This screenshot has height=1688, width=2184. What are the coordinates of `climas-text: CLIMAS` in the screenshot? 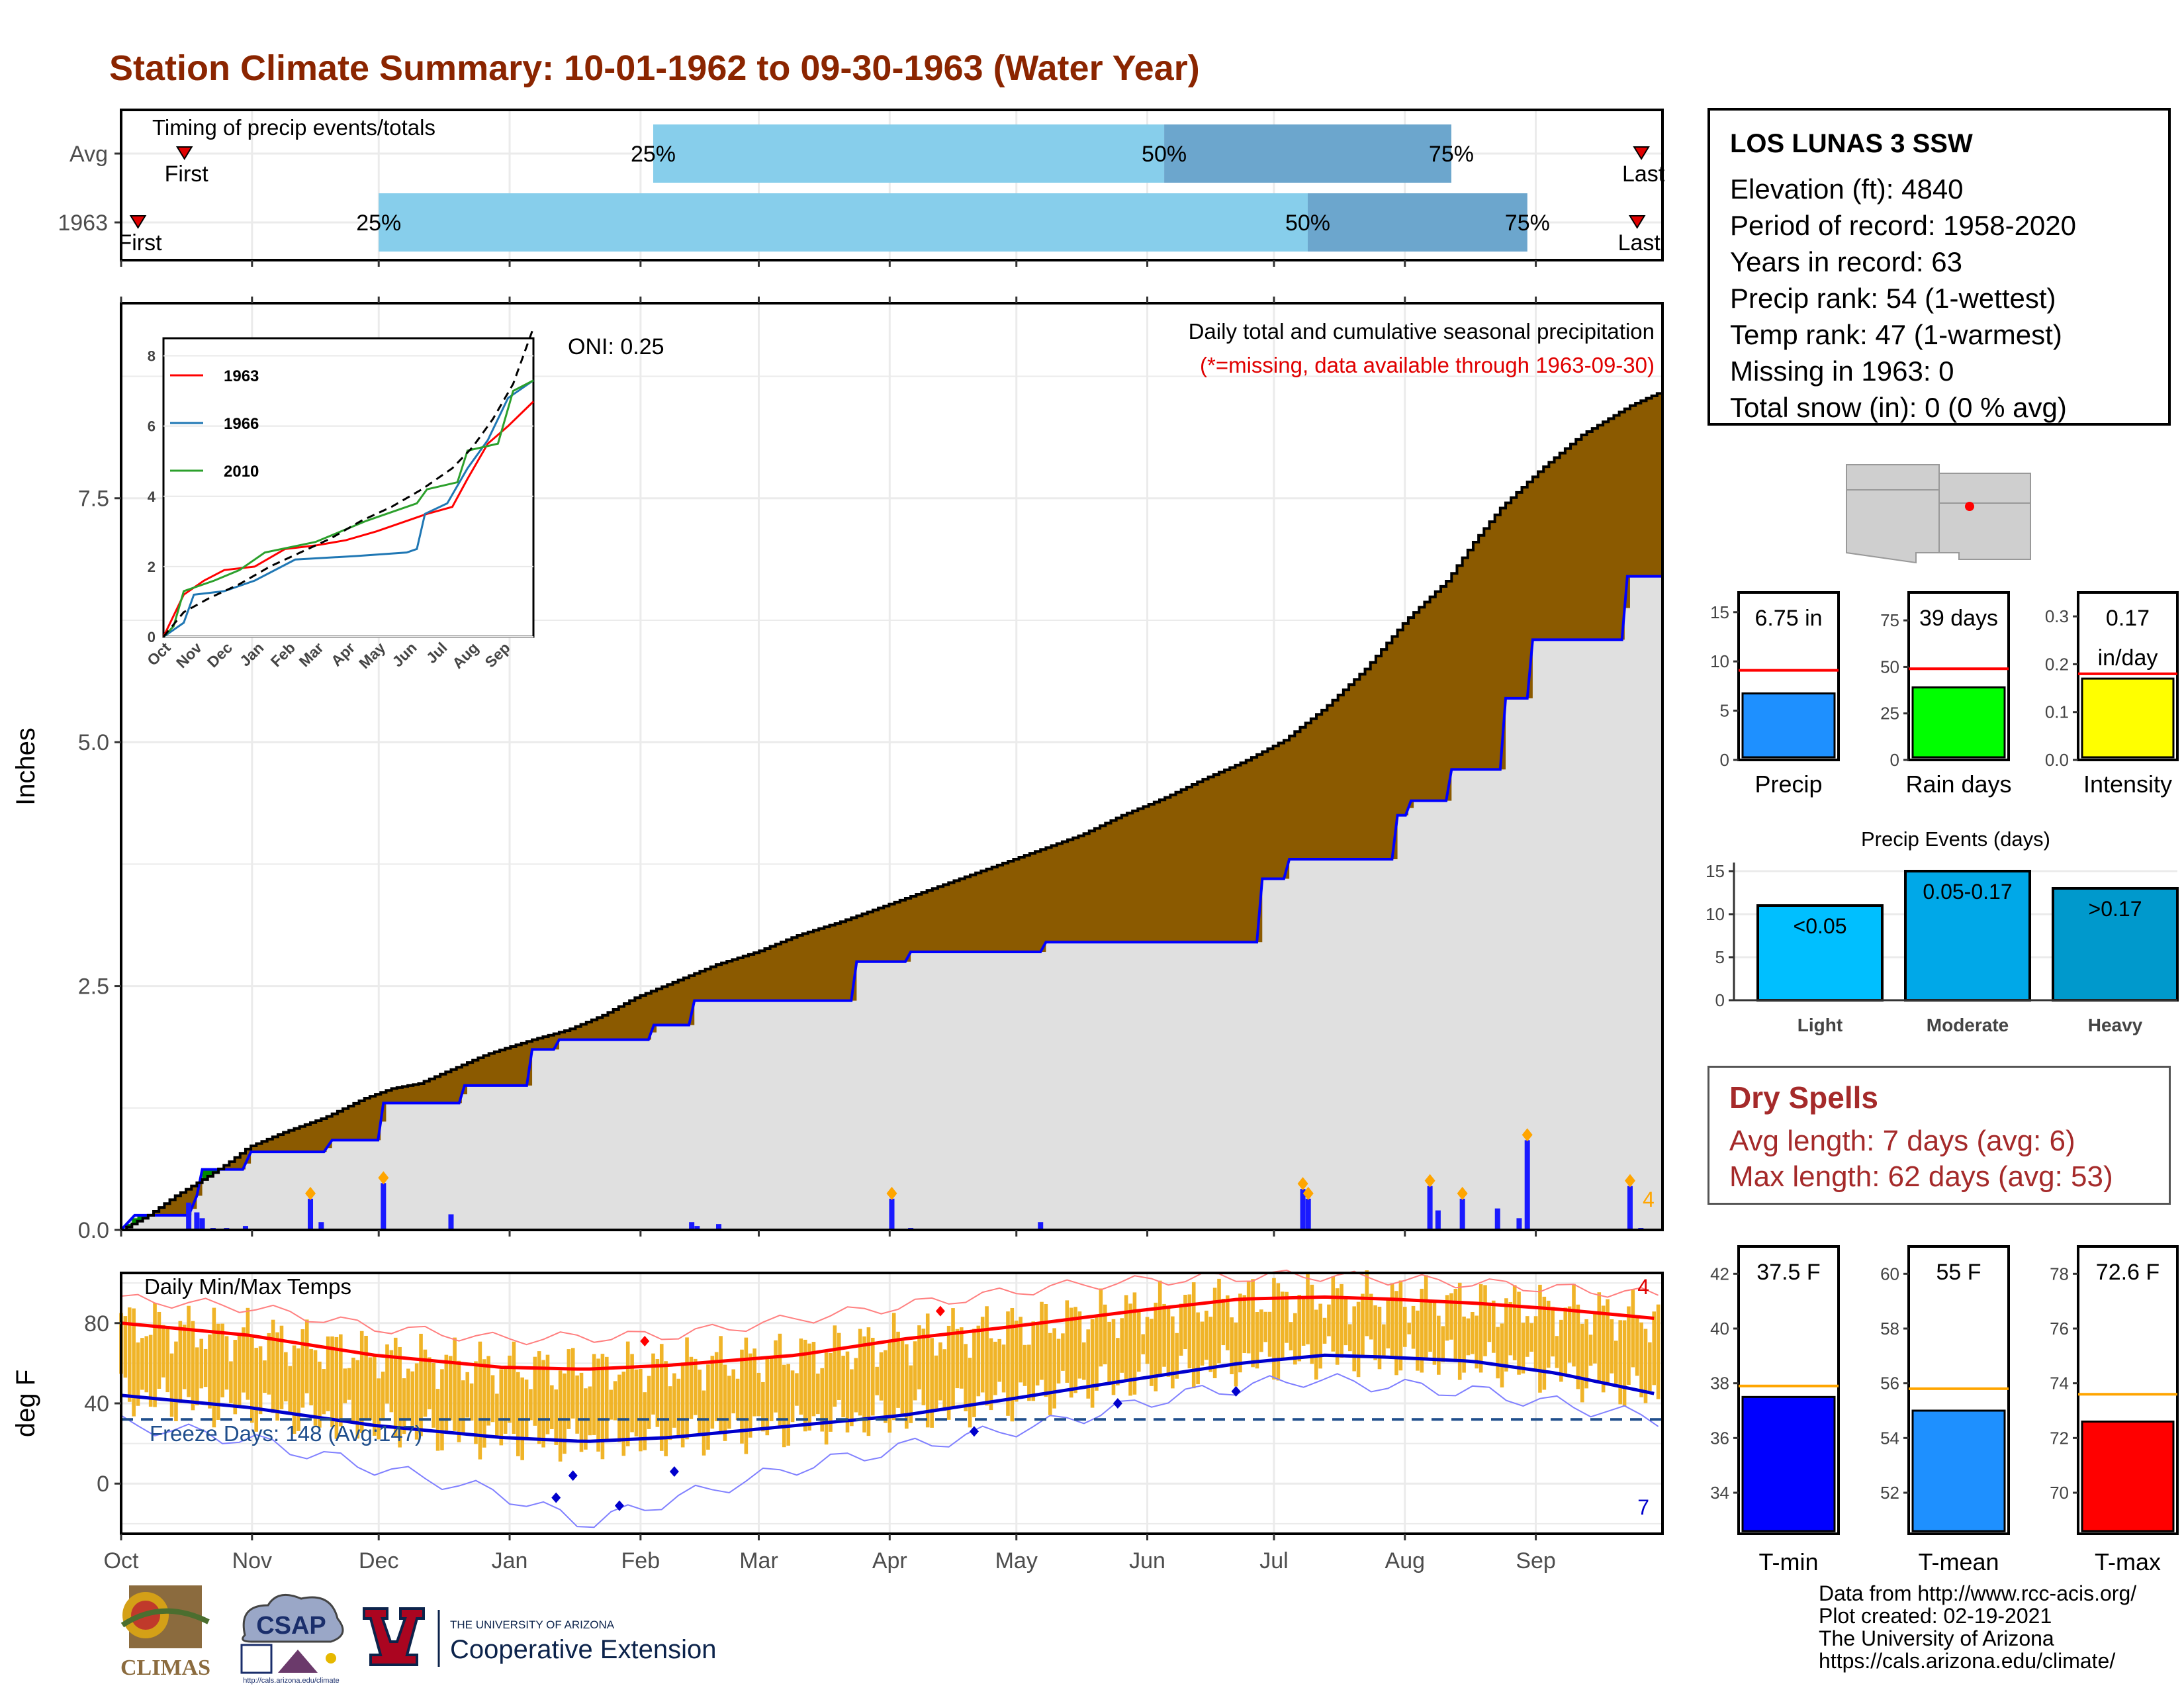 It's located at (165, 1668).